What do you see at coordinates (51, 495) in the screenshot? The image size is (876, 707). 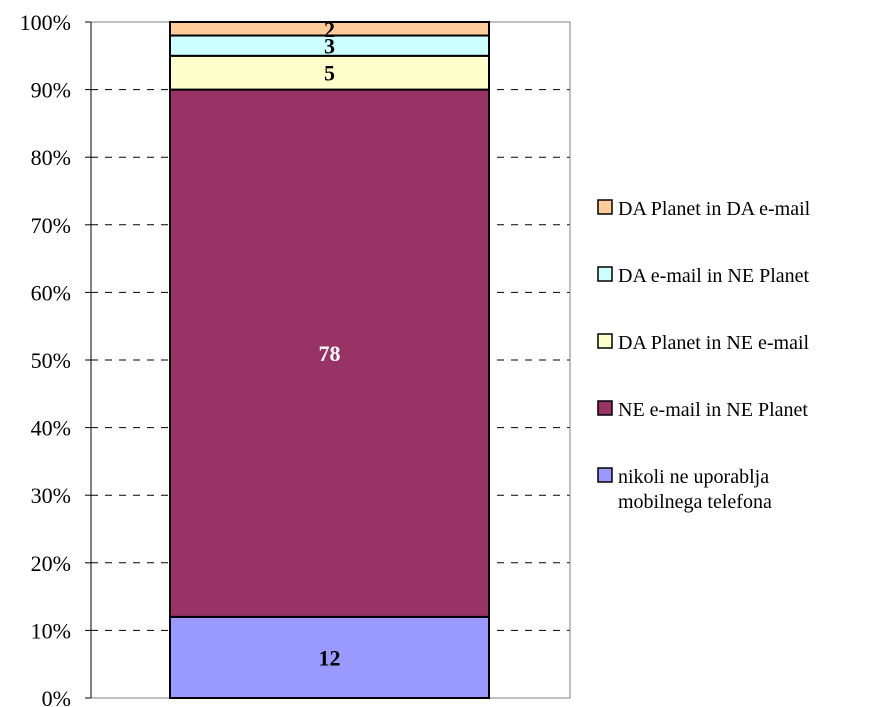 I see `y-tick-label: 30%` at bounding box center [51, 495].